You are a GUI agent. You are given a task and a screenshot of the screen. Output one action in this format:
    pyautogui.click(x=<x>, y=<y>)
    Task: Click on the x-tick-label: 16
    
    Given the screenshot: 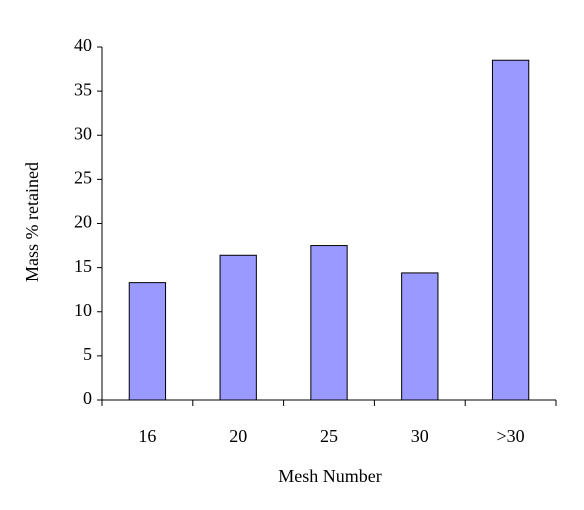 What is the action you would take?
    pyautogui.click(x=147, y=436)
    